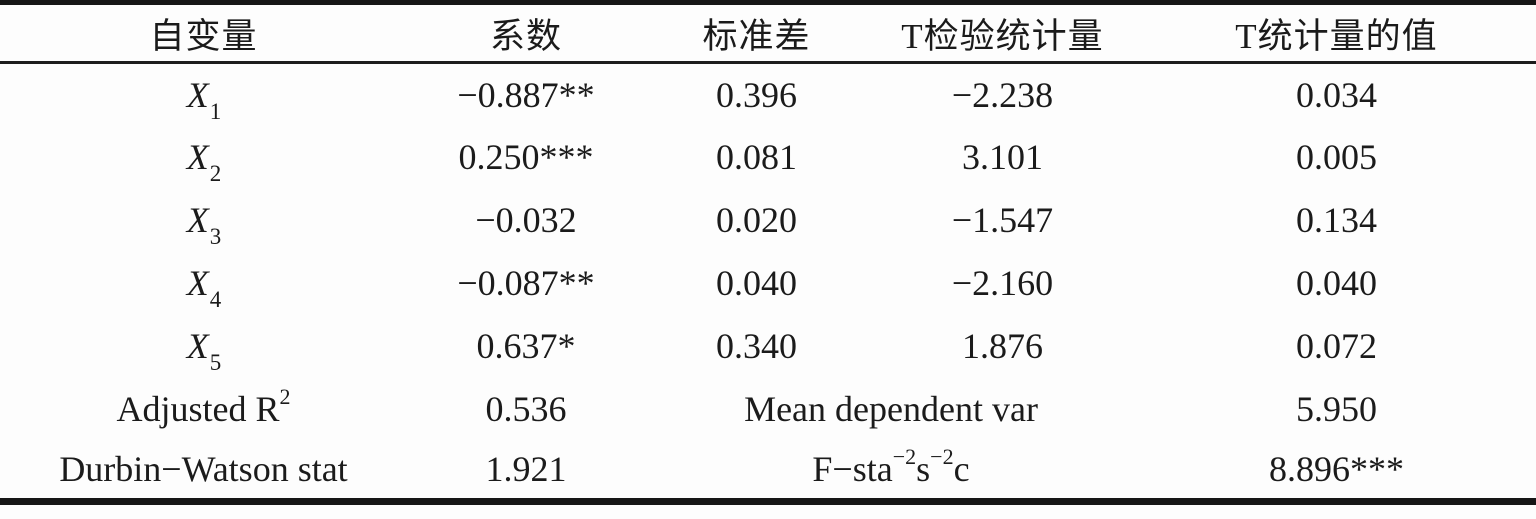 The height and width of the screenshot is (519, 1536). I want to click on header-row: 自变量 系数 标准差 T检验统计量 T统计量的值, so click(768, 33).